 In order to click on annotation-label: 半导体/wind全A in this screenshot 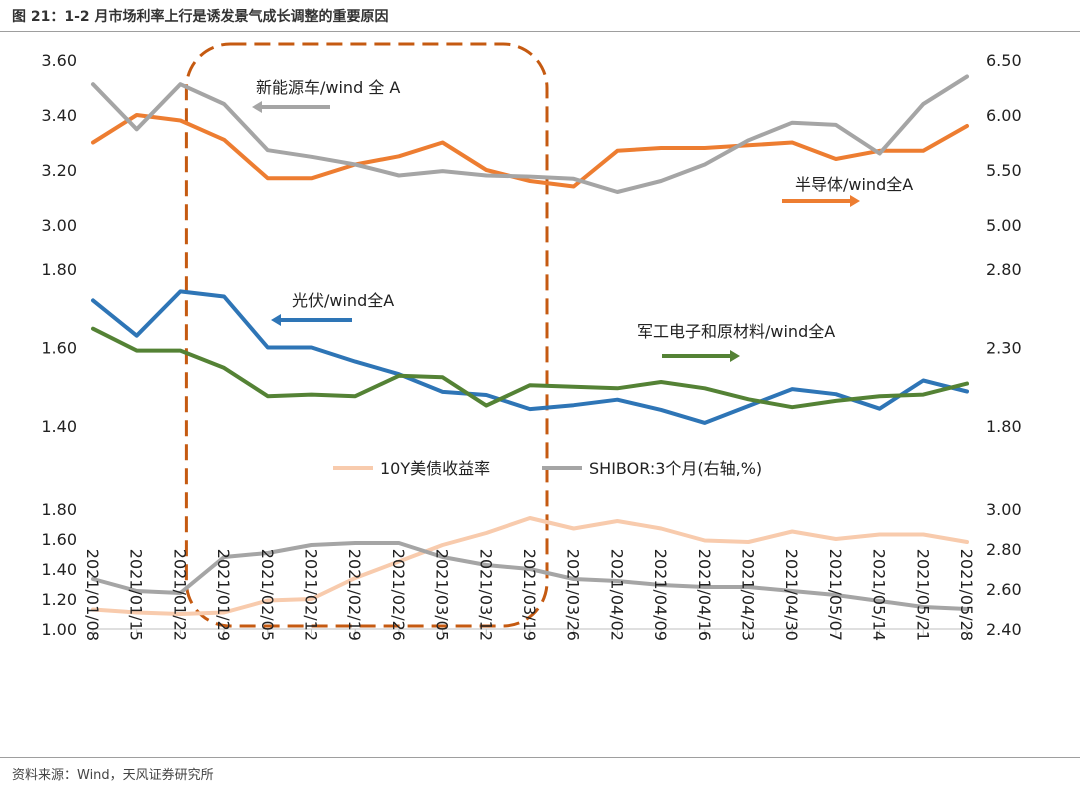, I will do `click(854, 184)`.